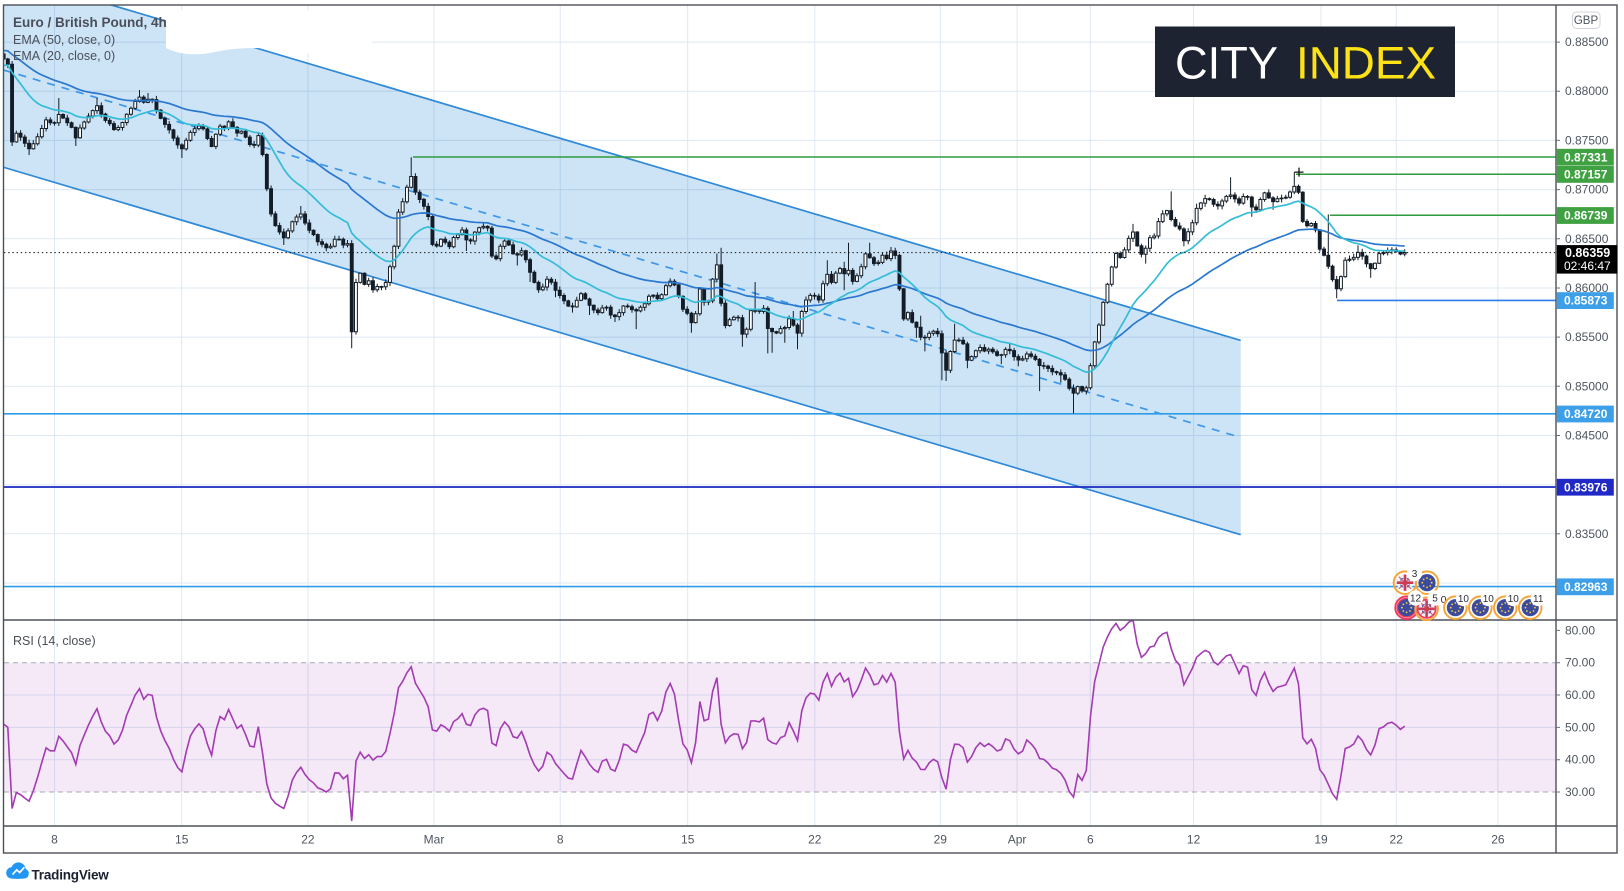 The width and height of the screenshot is (1624, 891). Describe the element at coordinates (71, 875) in the screenshot. I see `svg-text: TradingView` at that location.